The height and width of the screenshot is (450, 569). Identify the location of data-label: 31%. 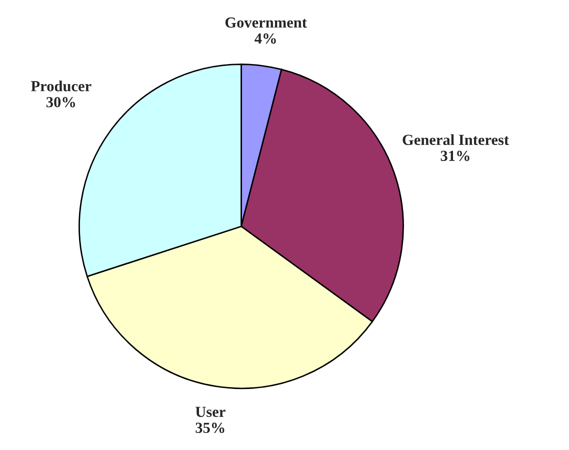
(455, 156).